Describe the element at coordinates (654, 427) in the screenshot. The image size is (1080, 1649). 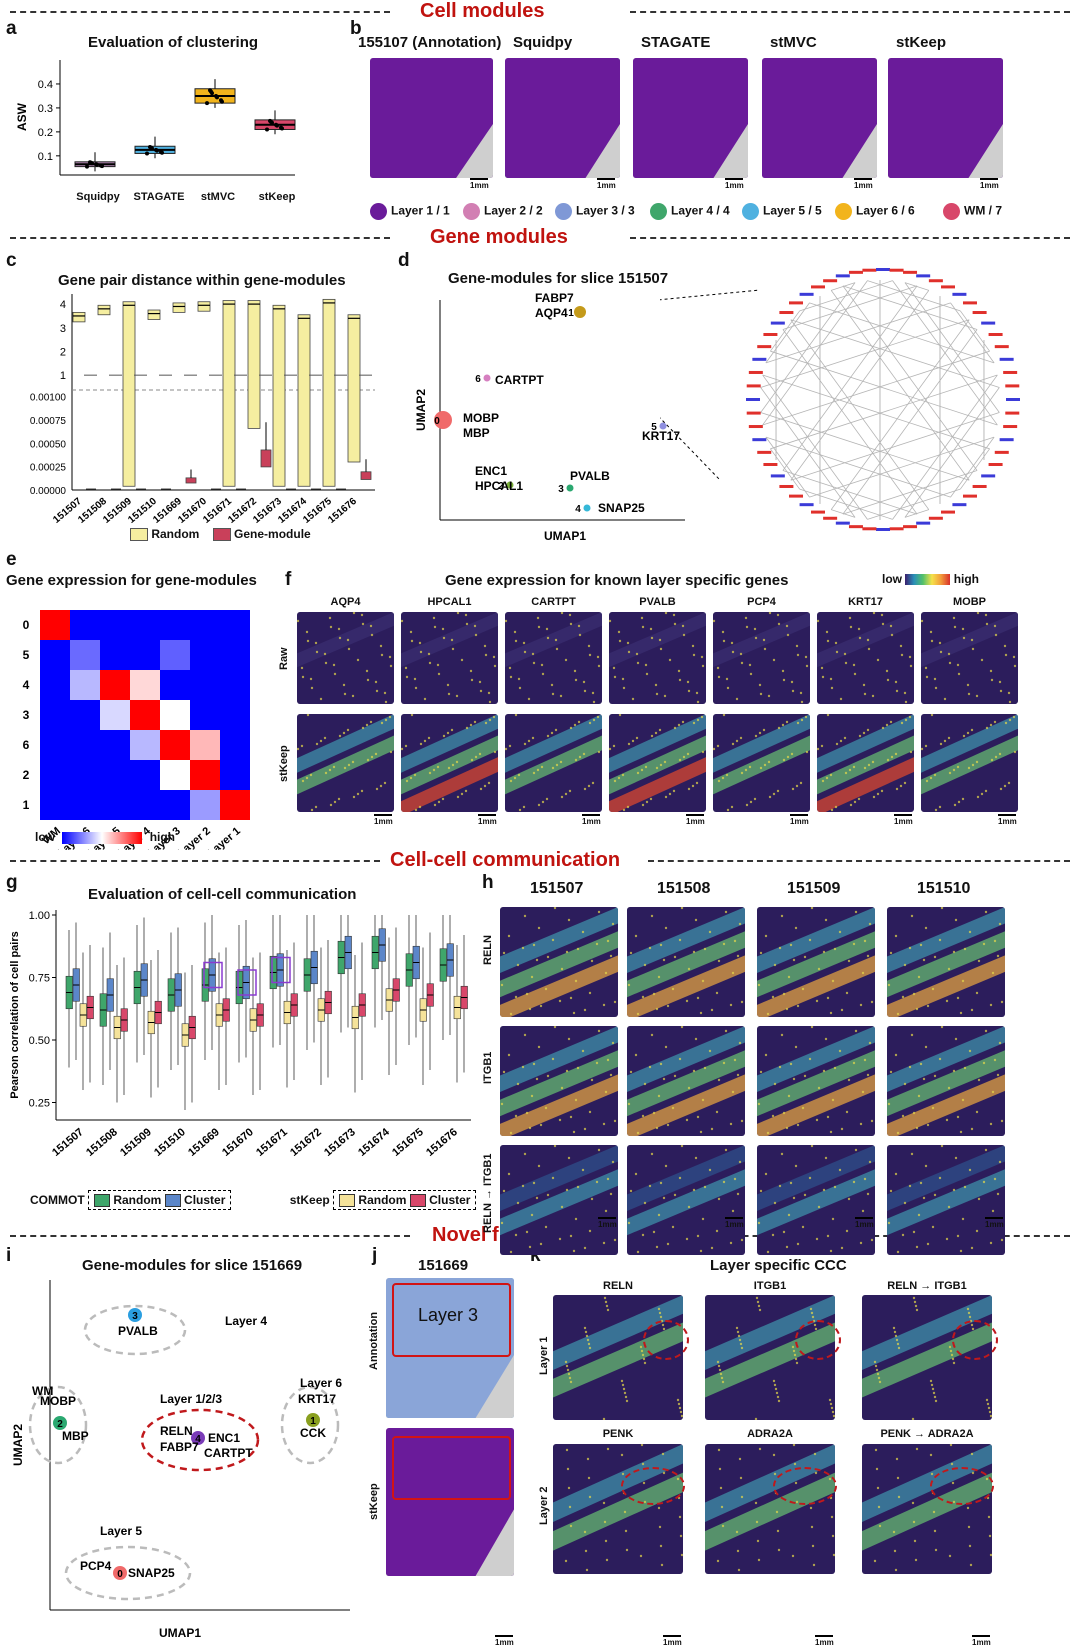
I see `cluster-id: 5` at that location.